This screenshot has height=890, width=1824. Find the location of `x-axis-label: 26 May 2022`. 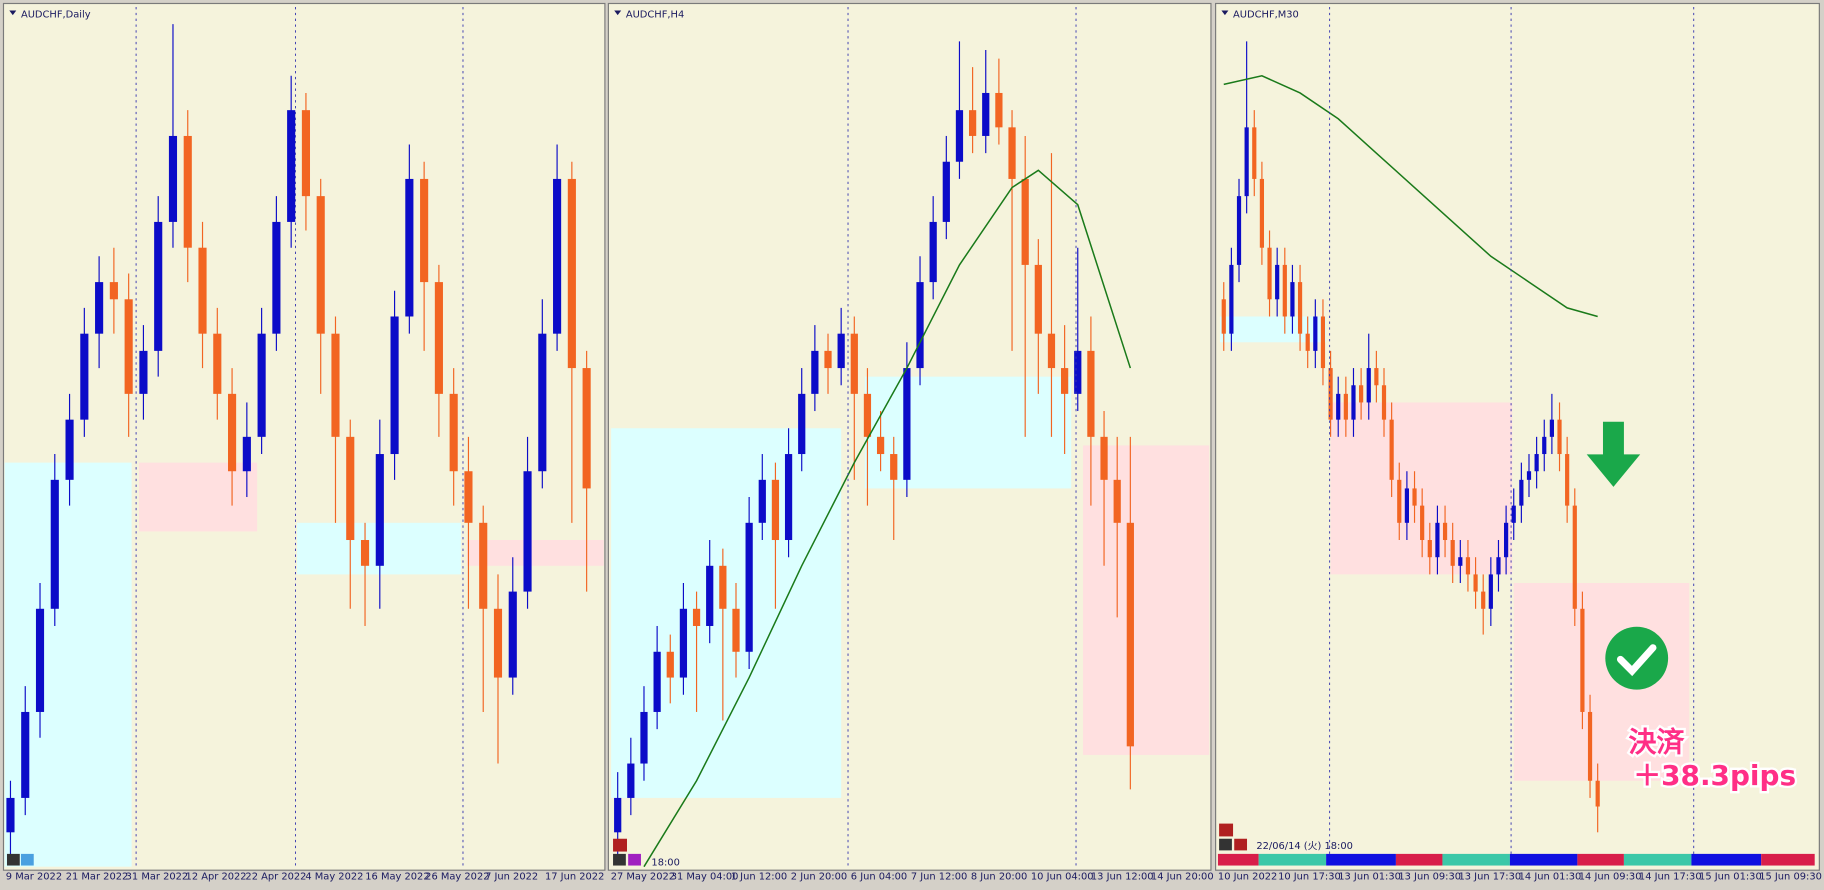

x-axis-label: 26 May 2022 is located at coordinates (457, 877).